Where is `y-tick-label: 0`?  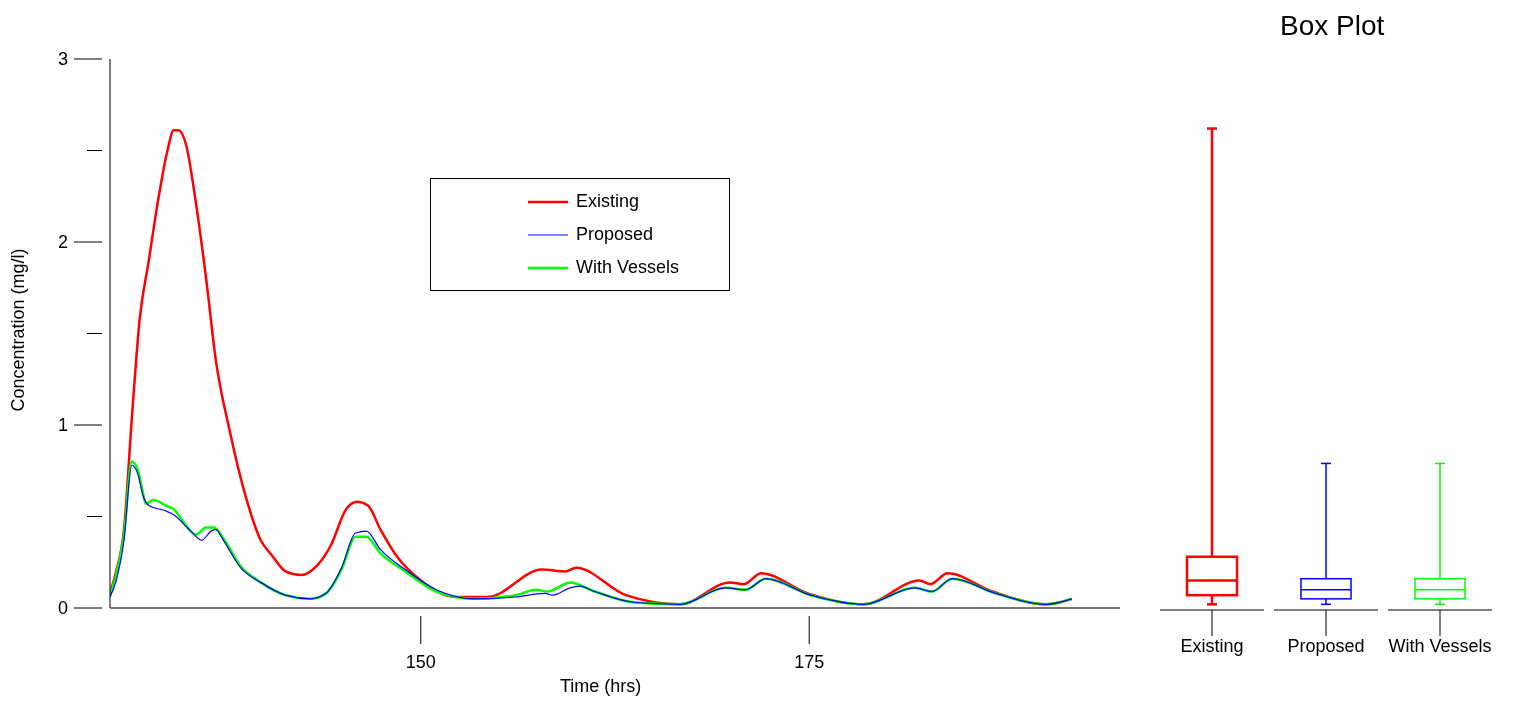 y-tick-label: 0 is located at coordinates (62, 608).